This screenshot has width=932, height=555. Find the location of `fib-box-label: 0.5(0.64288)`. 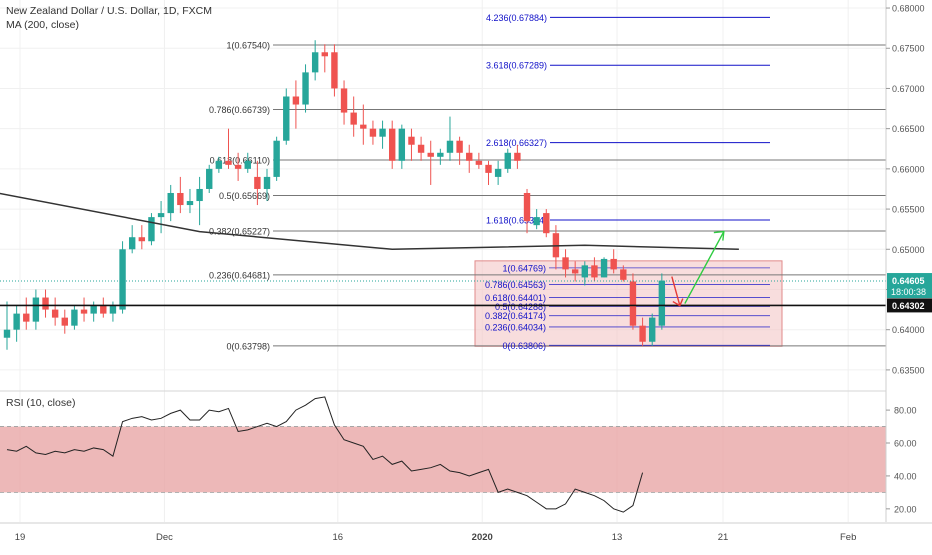

fib-box-label: 0.5(0.64288) is located at coordinates (520, 307).